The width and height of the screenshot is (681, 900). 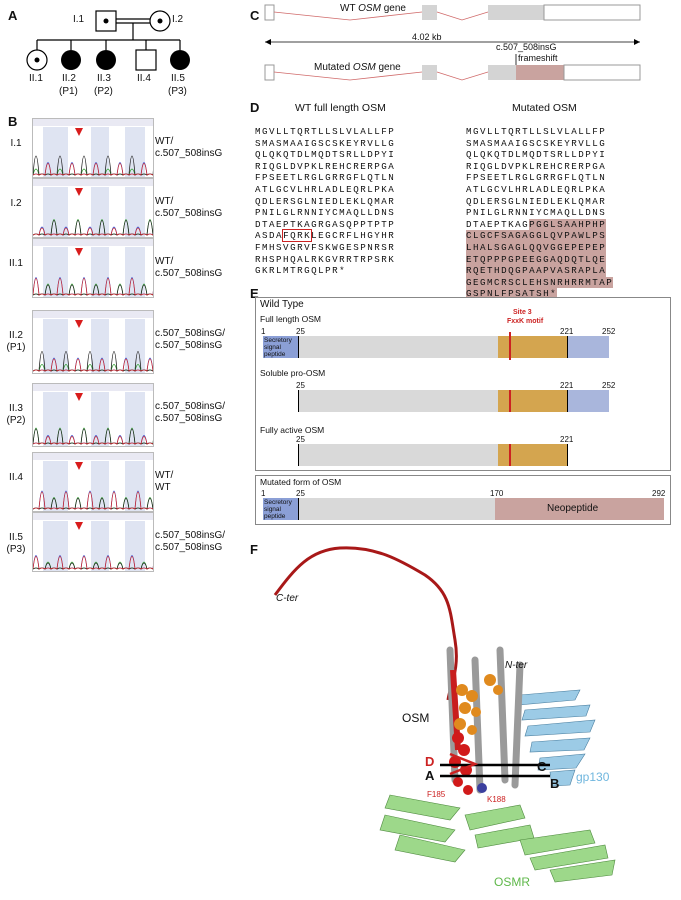 I want to click on soluble-label: Soluble pro-OSM, so click(x=293, y=373).